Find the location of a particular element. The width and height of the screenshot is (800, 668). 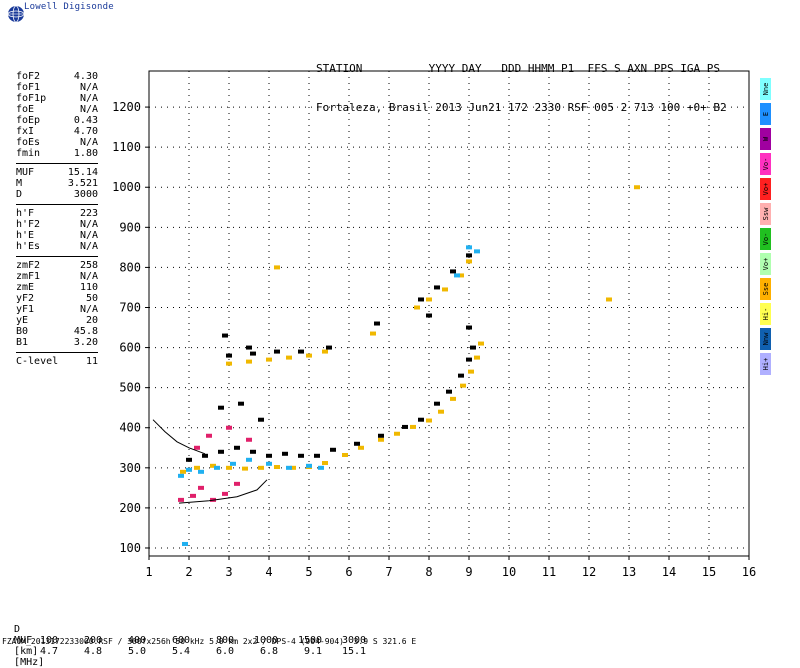

param-row: foEp 0.43 is located at coordinates (57, 120).